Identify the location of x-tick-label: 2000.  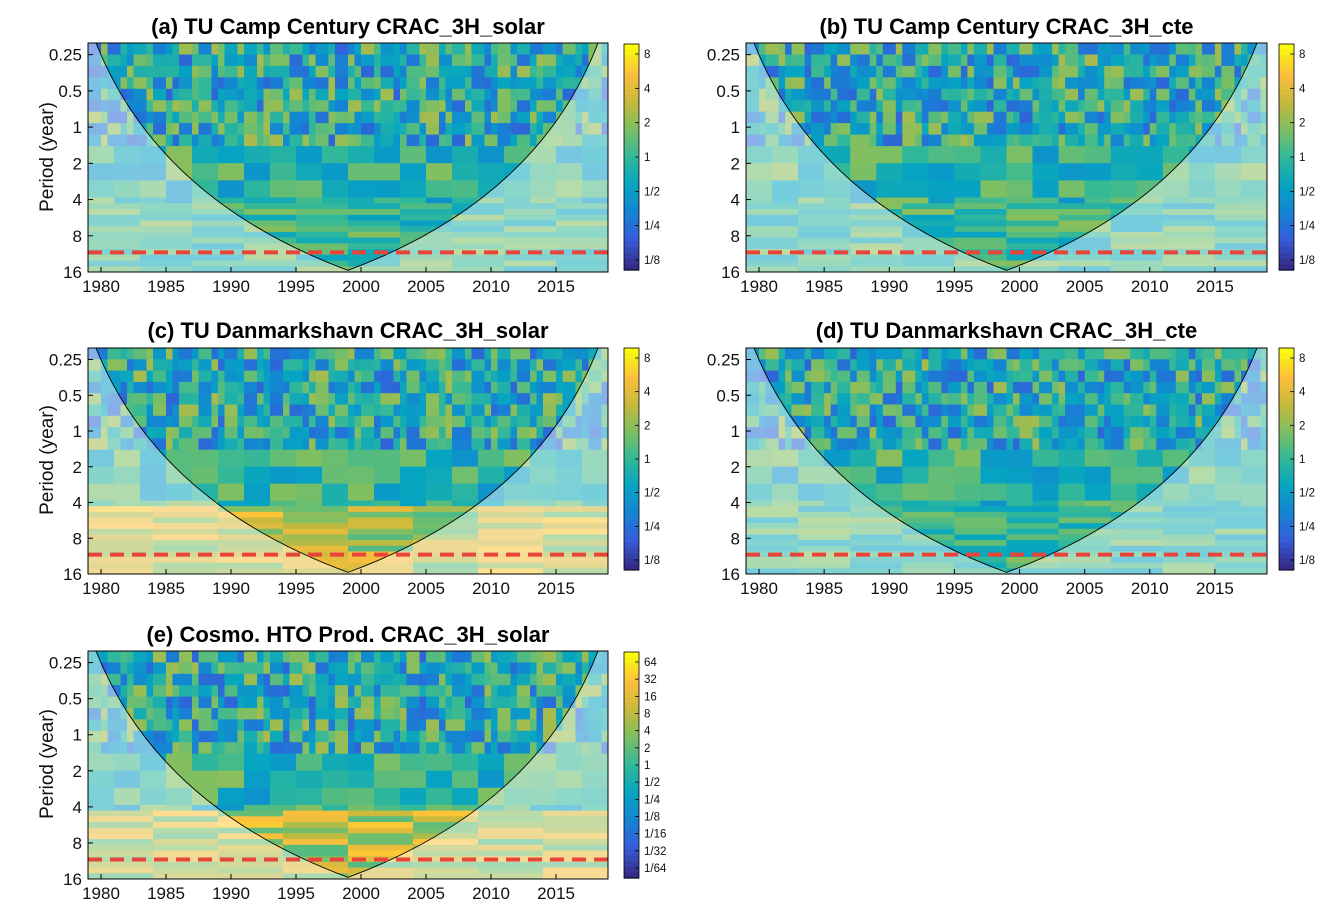
(361, 893).